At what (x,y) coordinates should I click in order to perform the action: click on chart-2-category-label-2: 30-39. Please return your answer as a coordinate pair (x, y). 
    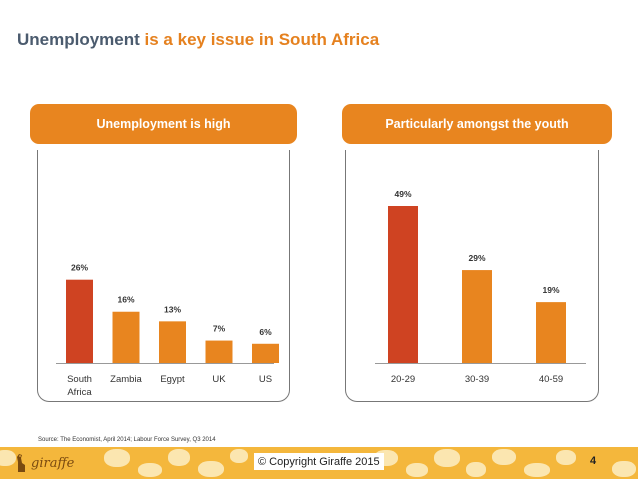
    Looking at the image, I should click on (477, 379).